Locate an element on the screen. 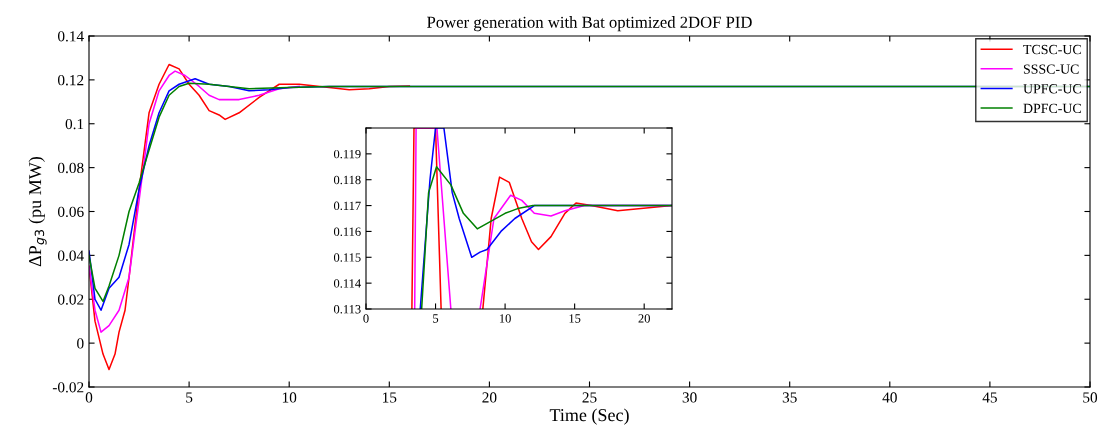  y-tick-label: 0.06 is located at coordinates (70, 212).